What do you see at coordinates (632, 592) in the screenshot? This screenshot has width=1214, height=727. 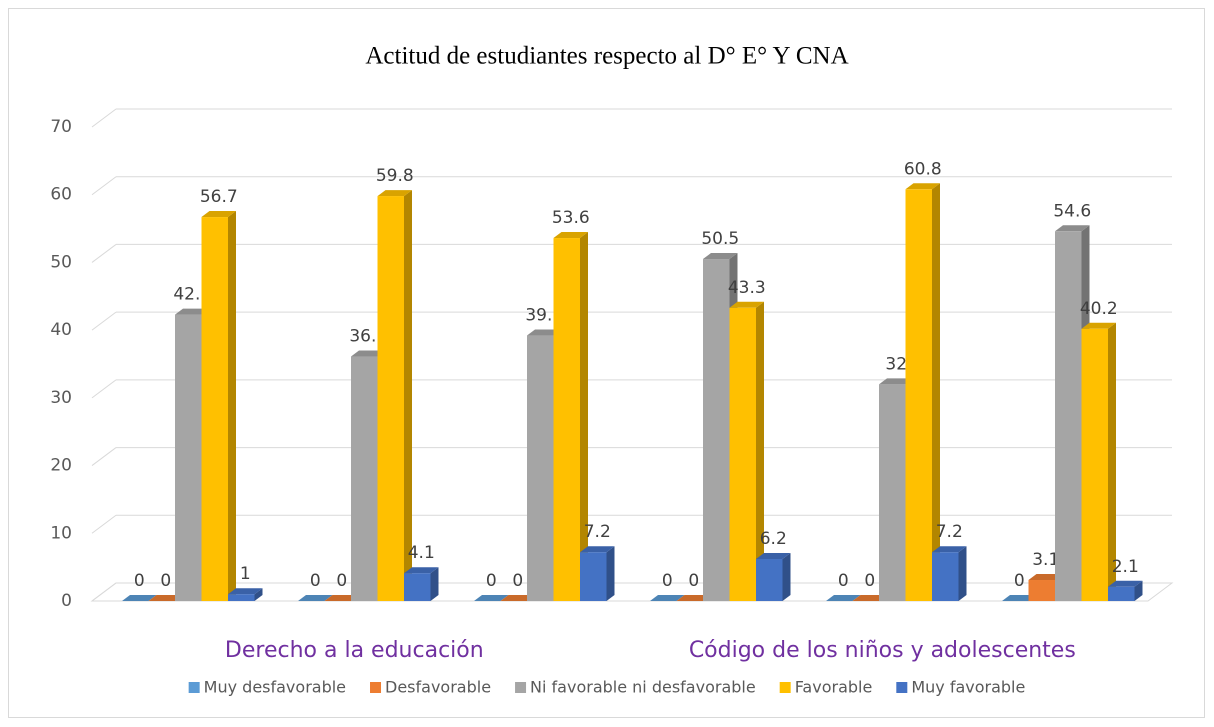 I see `floor` at bounding box center [632, 592].